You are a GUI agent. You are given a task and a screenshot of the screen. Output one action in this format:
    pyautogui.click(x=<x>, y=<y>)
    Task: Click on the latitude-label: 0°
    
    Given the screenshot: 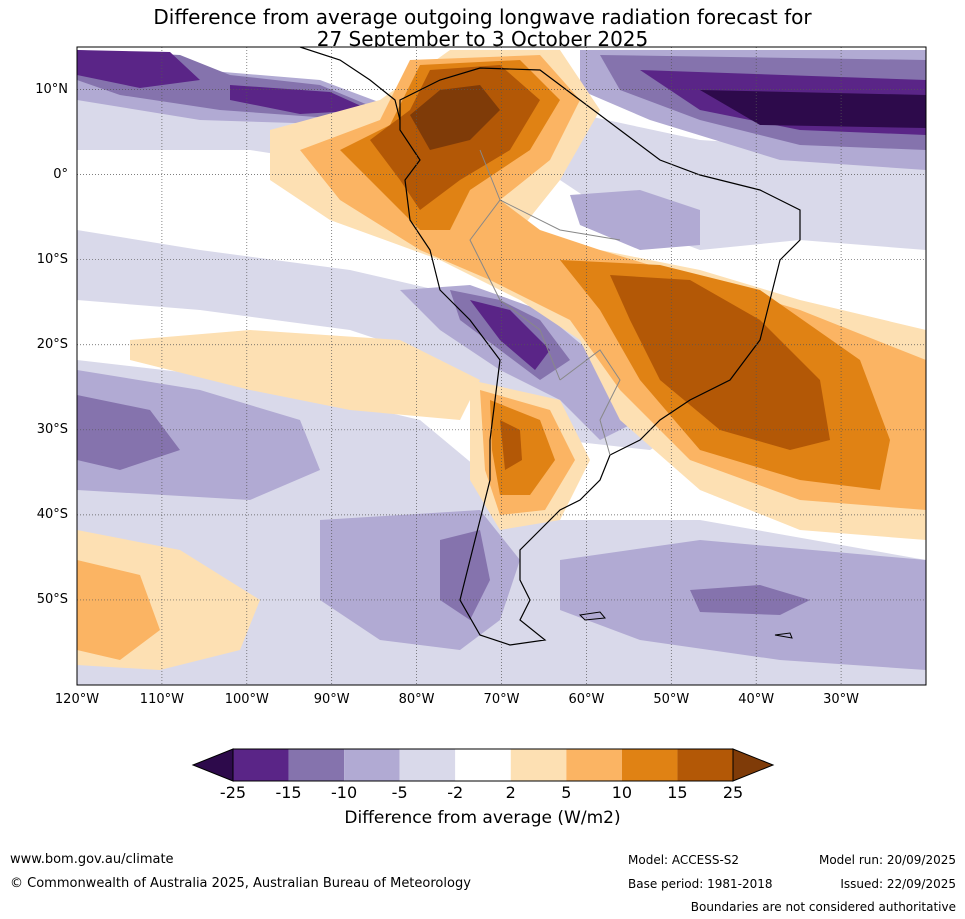 What is the action you would take?
    pyautogui.click(x=60, y=174)
    